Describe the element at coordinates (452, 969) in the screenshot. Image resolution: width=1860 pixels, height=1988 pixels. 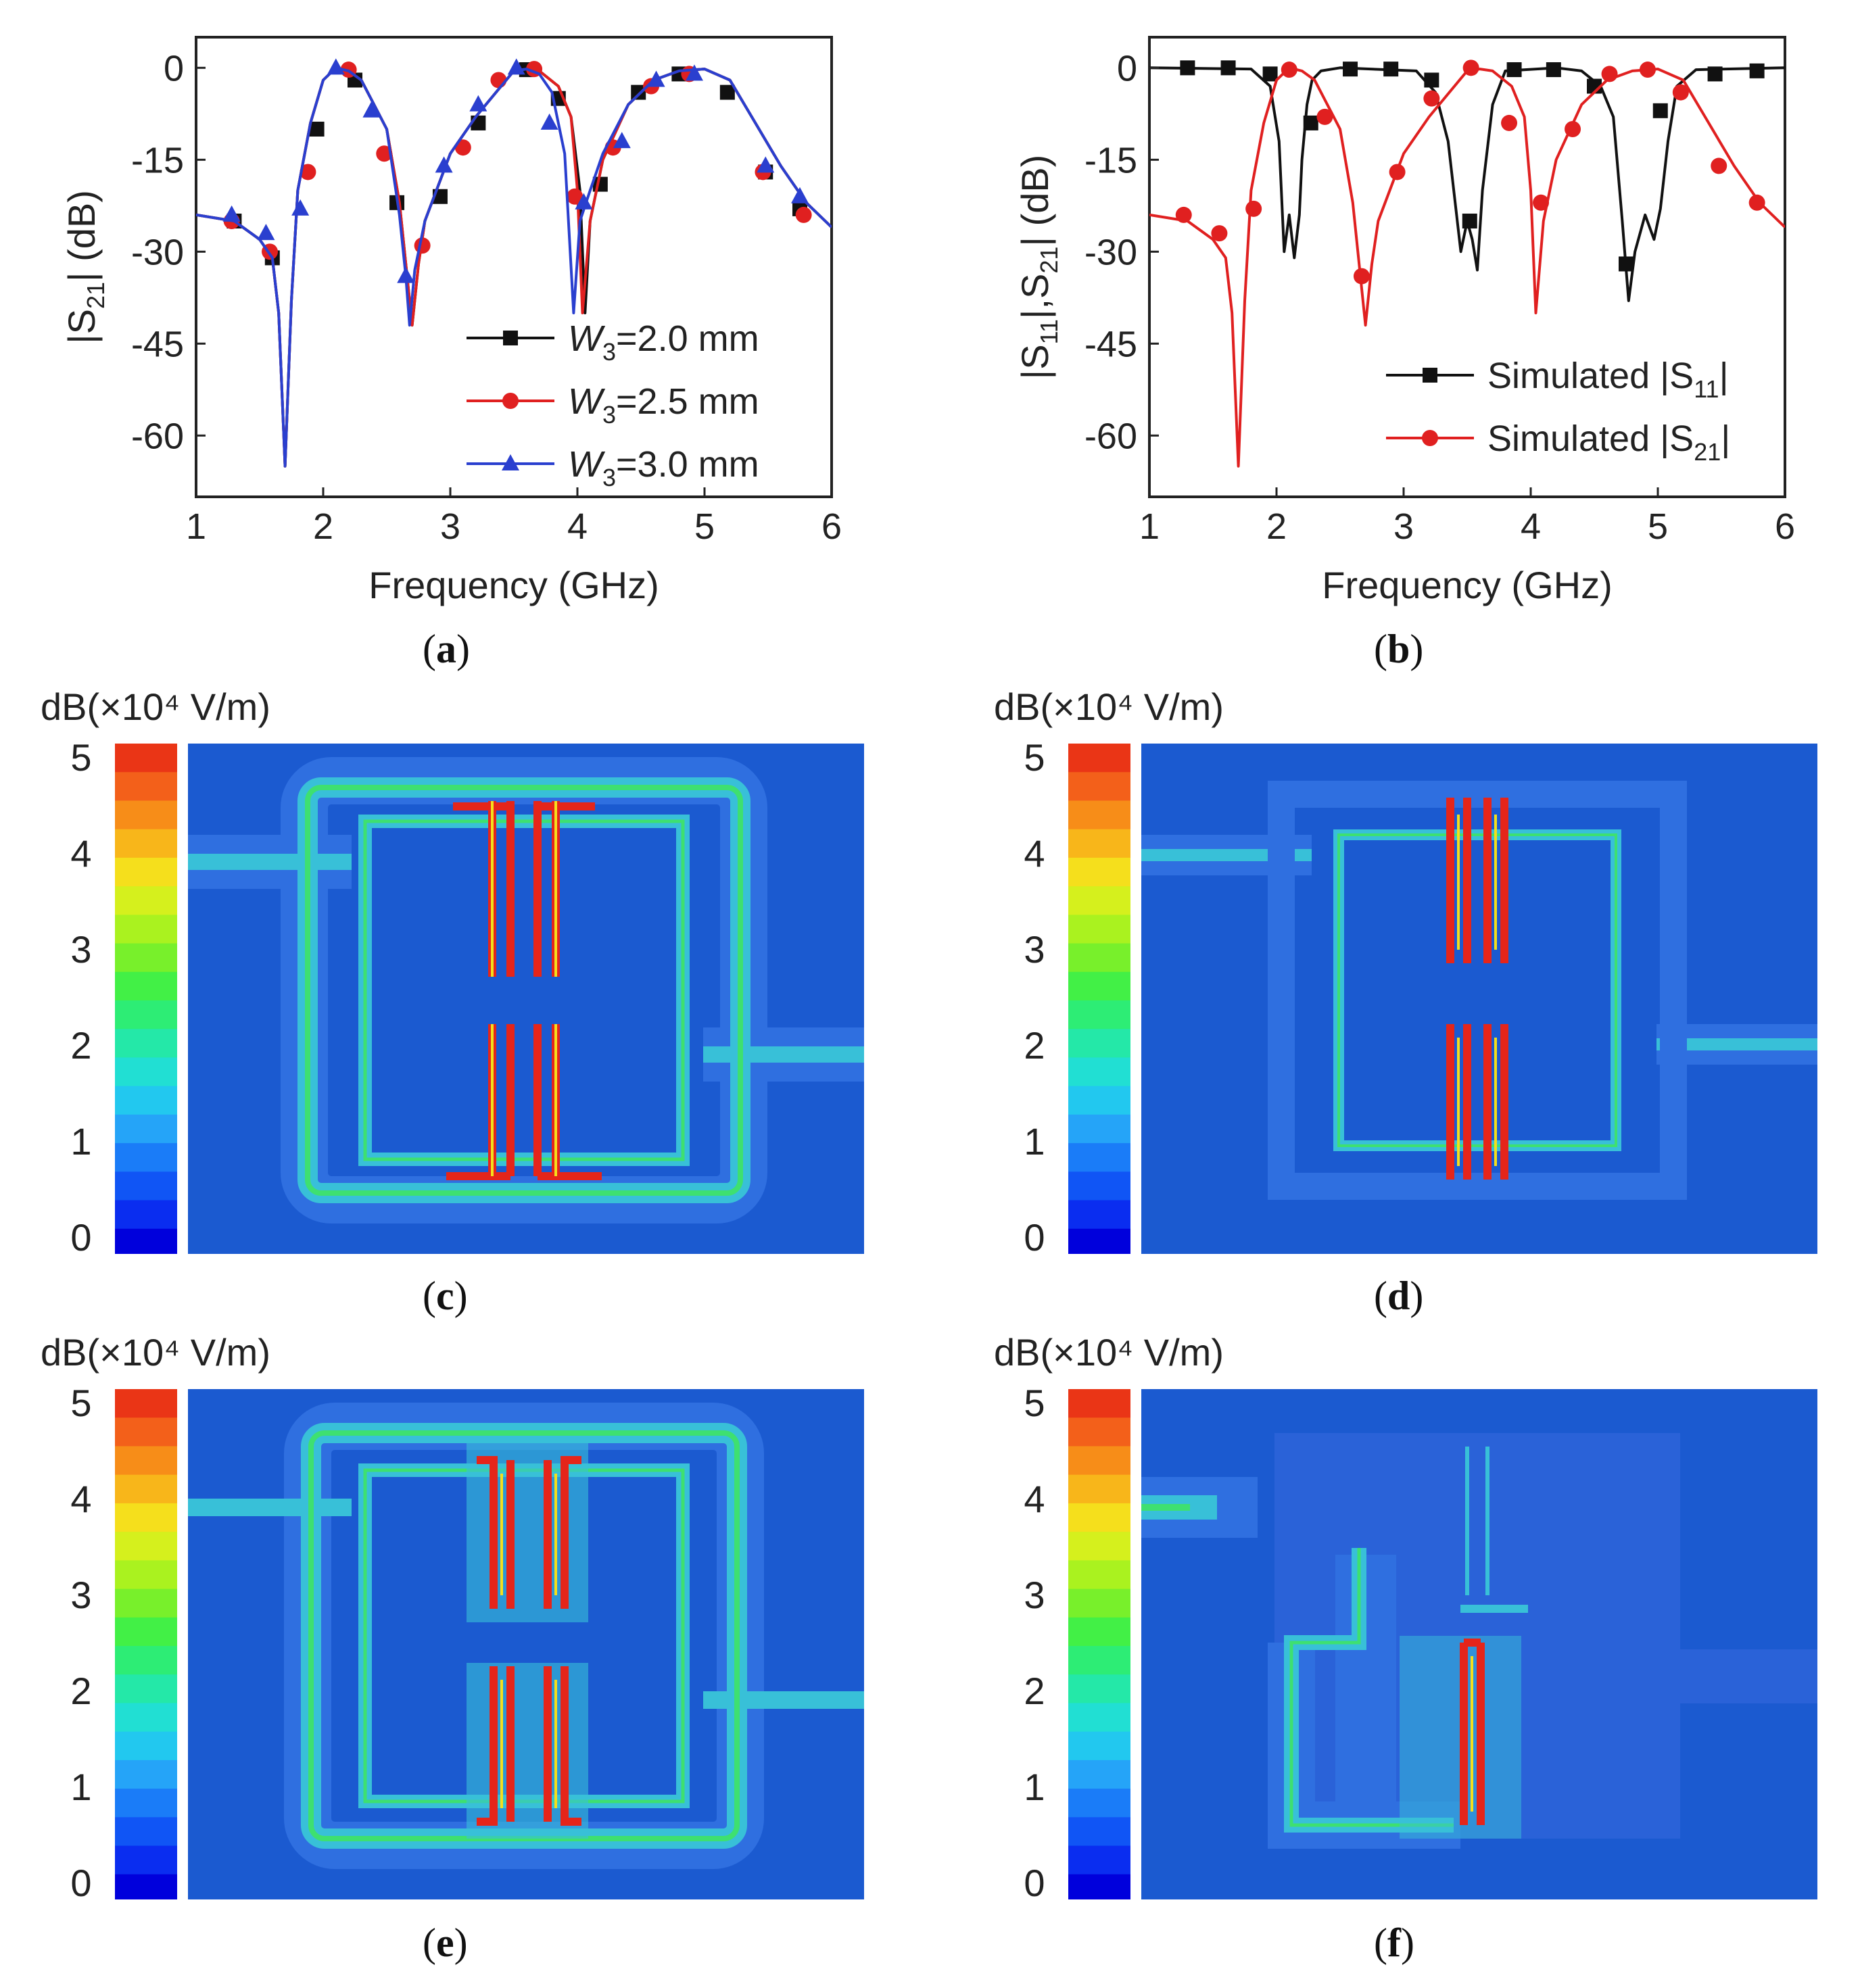
I see `field-plot-c: dB(×10⁴ V/m) 0 1 2 3 4 5` at that location.